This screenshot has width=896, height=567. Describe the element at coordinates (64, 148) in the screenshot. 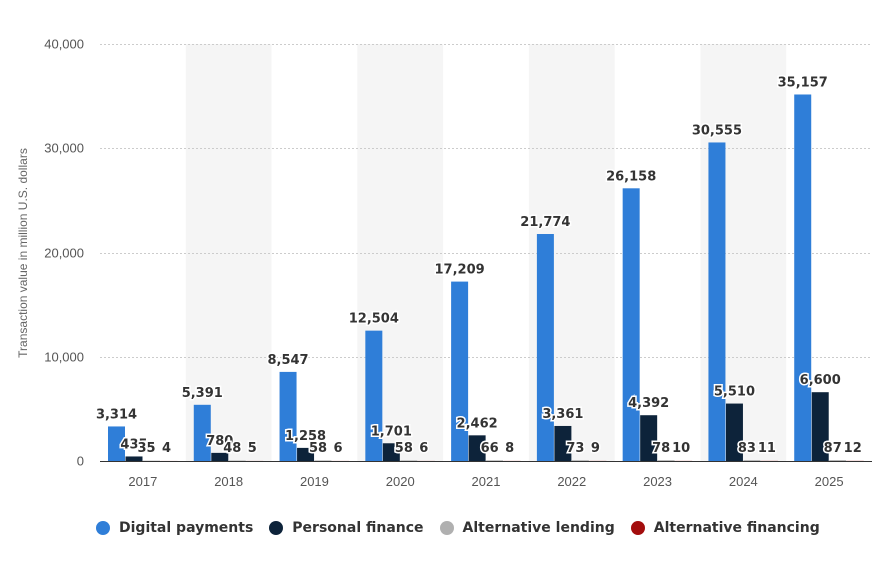

I see `y-tick-label: 30,000` at that location.